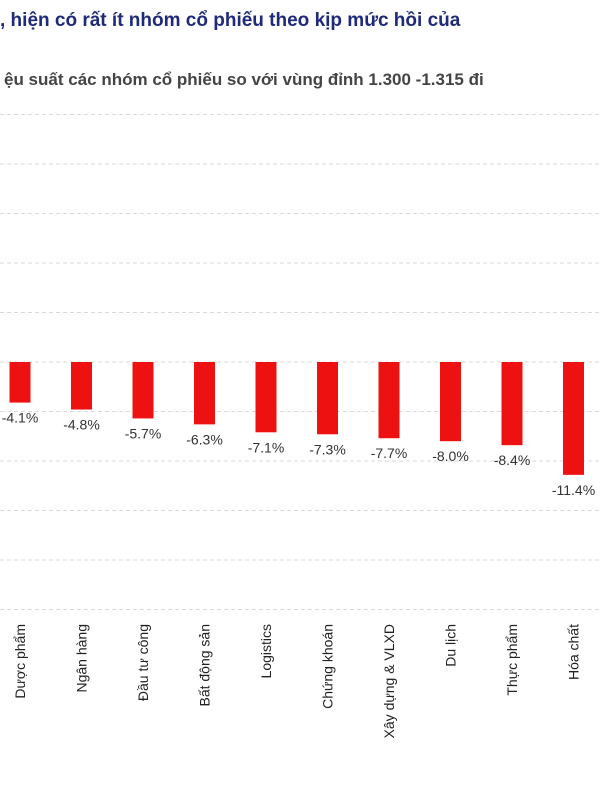 The width and height of the screenshot is (600, 800). Describe the element at coordinates (81, 425) in the screenshot. I see `data-label: -4.8%` at that location.